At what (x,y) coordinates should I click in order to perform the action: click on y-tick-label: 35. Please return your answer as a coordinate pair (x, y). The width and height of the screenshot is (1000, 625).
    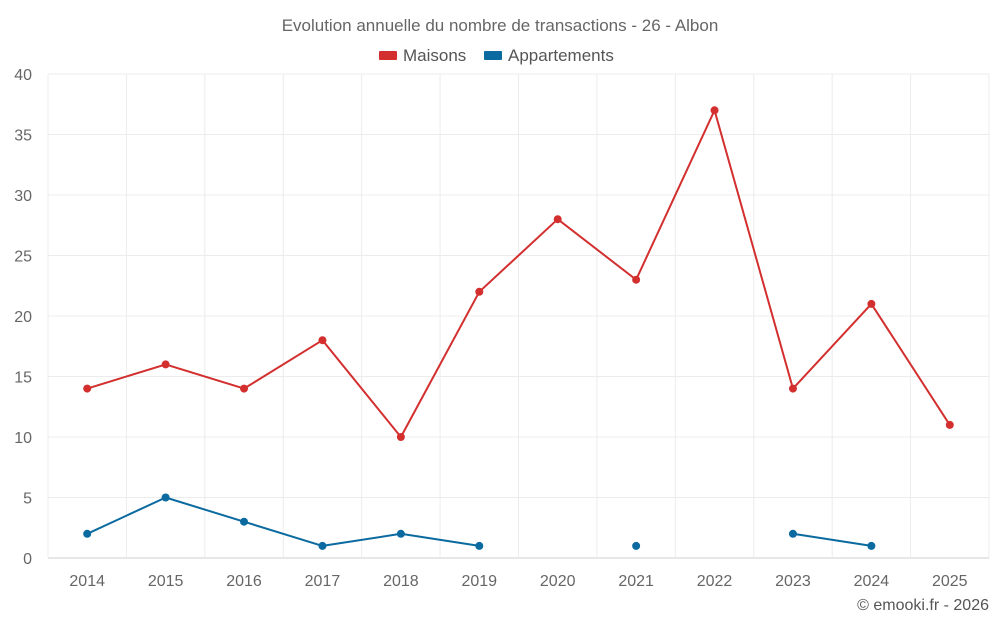
    Looking at the image, I should click on (23, 136).